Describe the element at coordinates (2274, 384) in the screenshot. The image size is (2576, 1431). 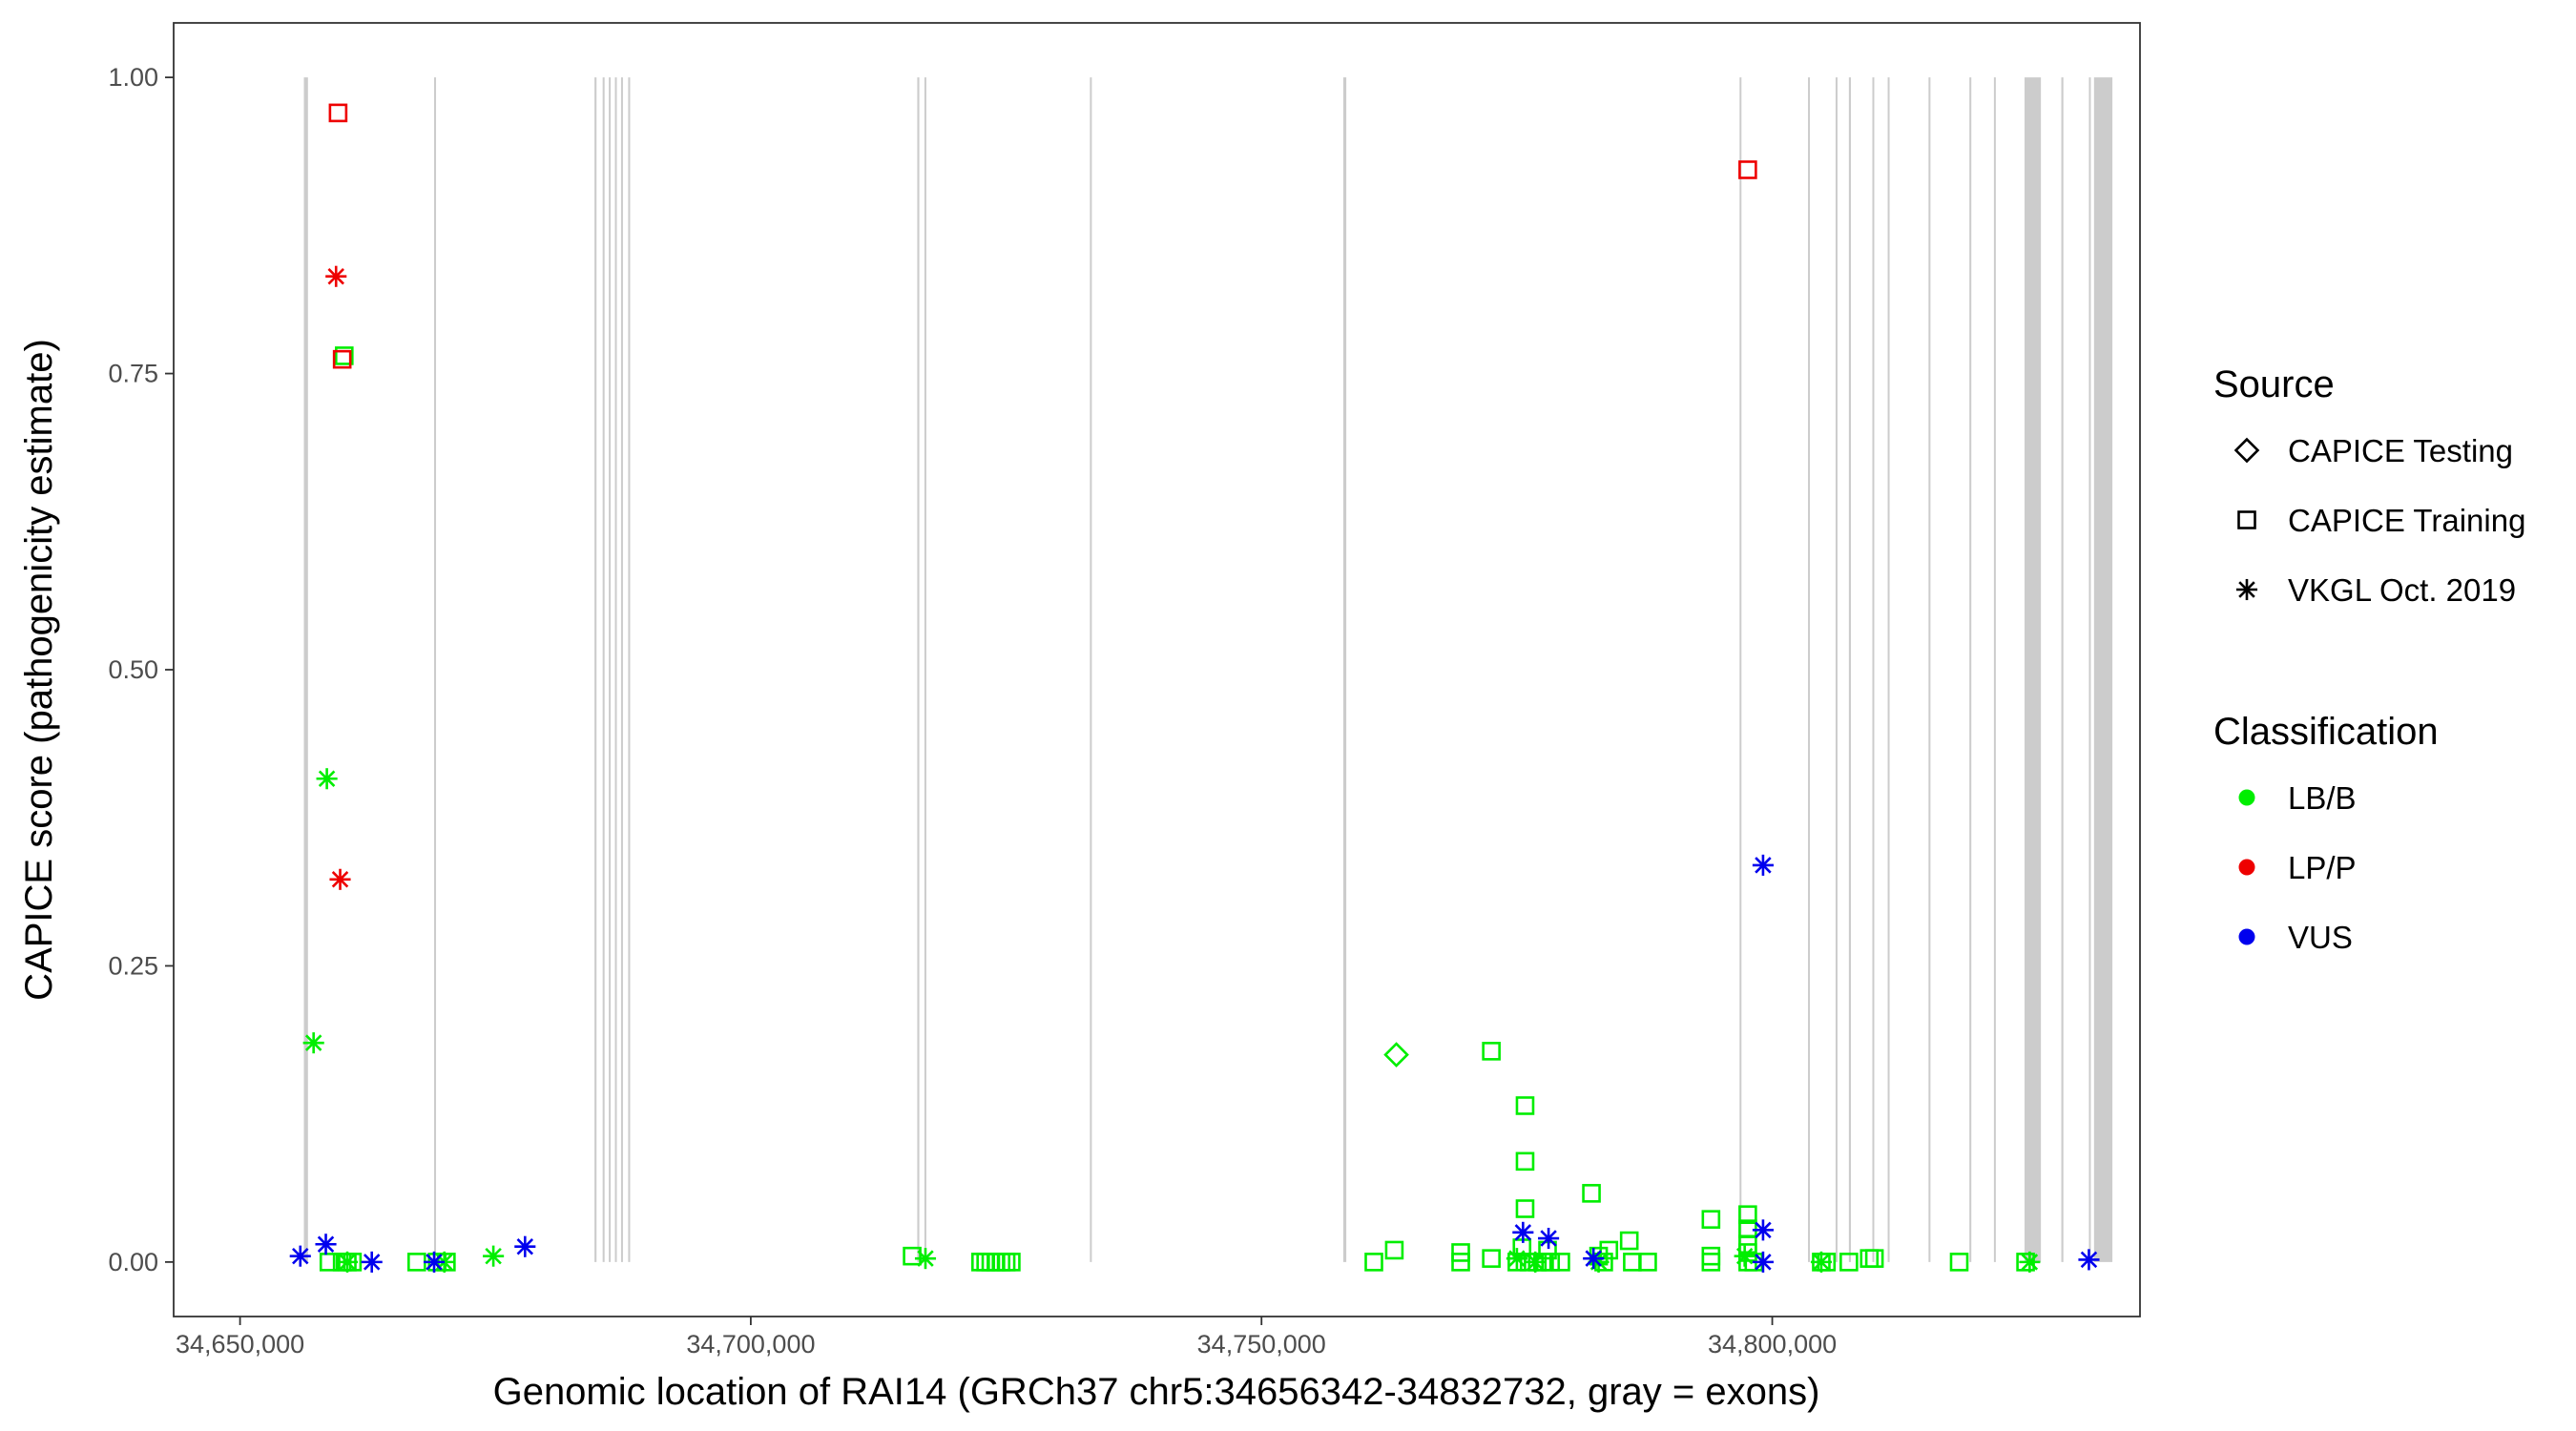
I see `legend-source-title: Source` at that location.